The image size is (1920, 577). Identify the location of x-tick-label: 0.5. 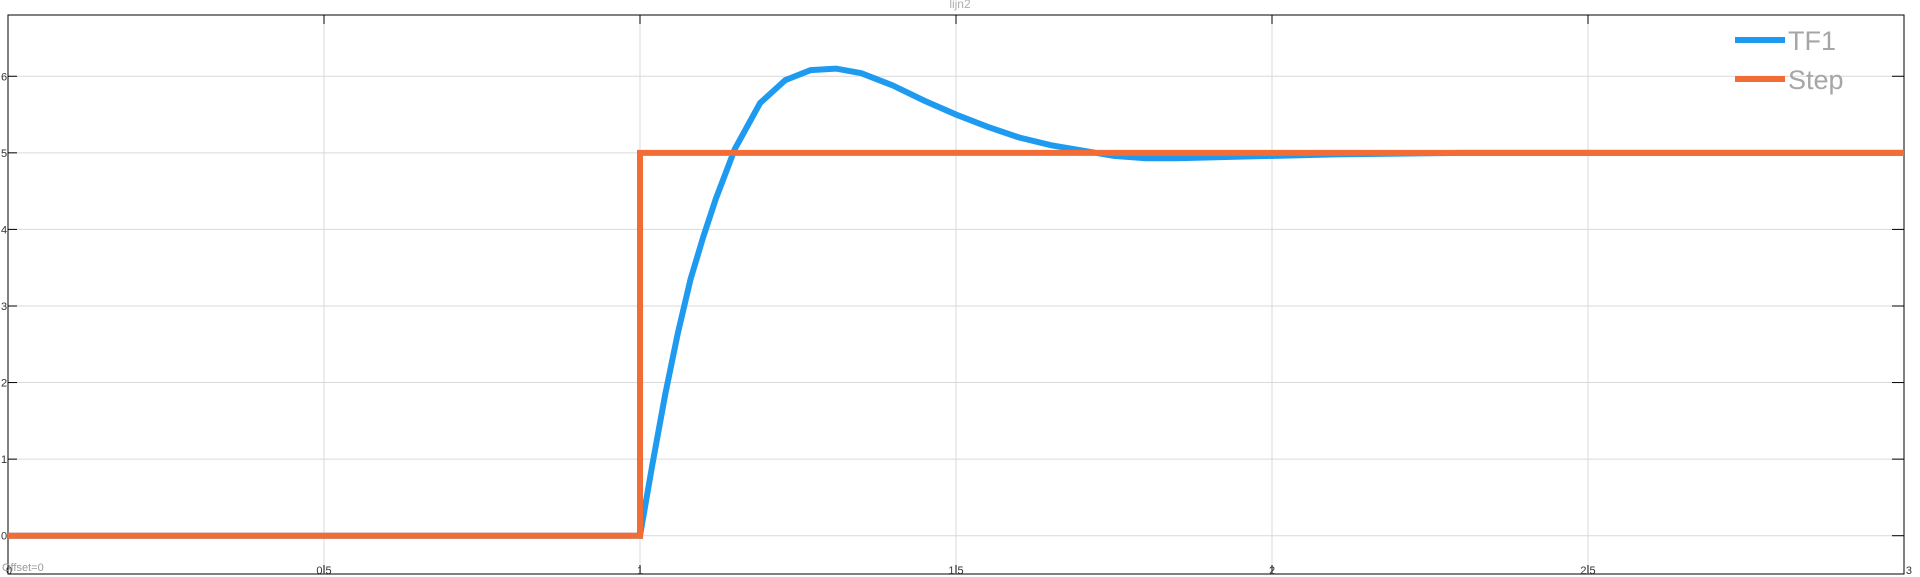
(323, 571).